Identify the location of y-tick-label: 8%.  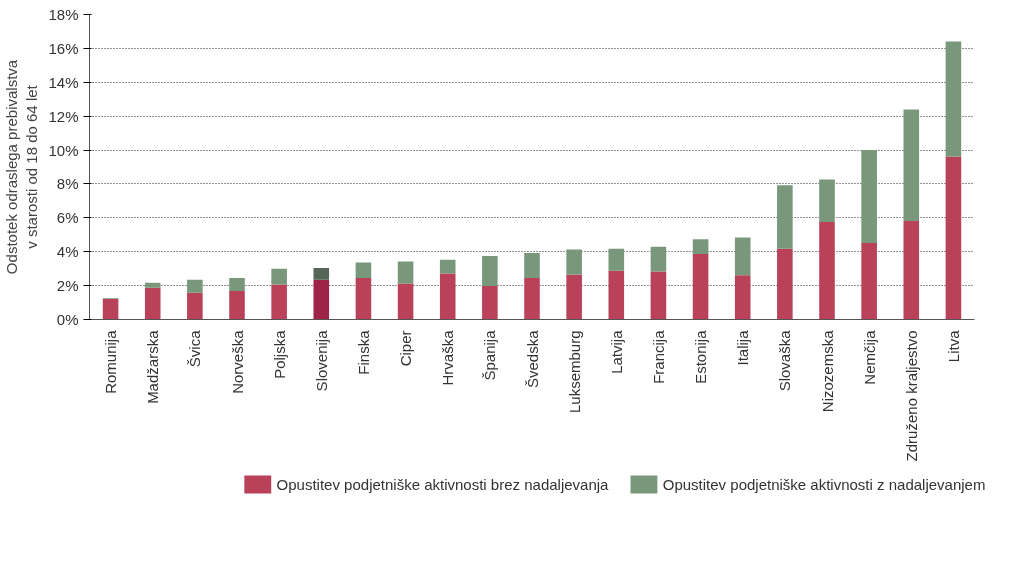
(67, 184).